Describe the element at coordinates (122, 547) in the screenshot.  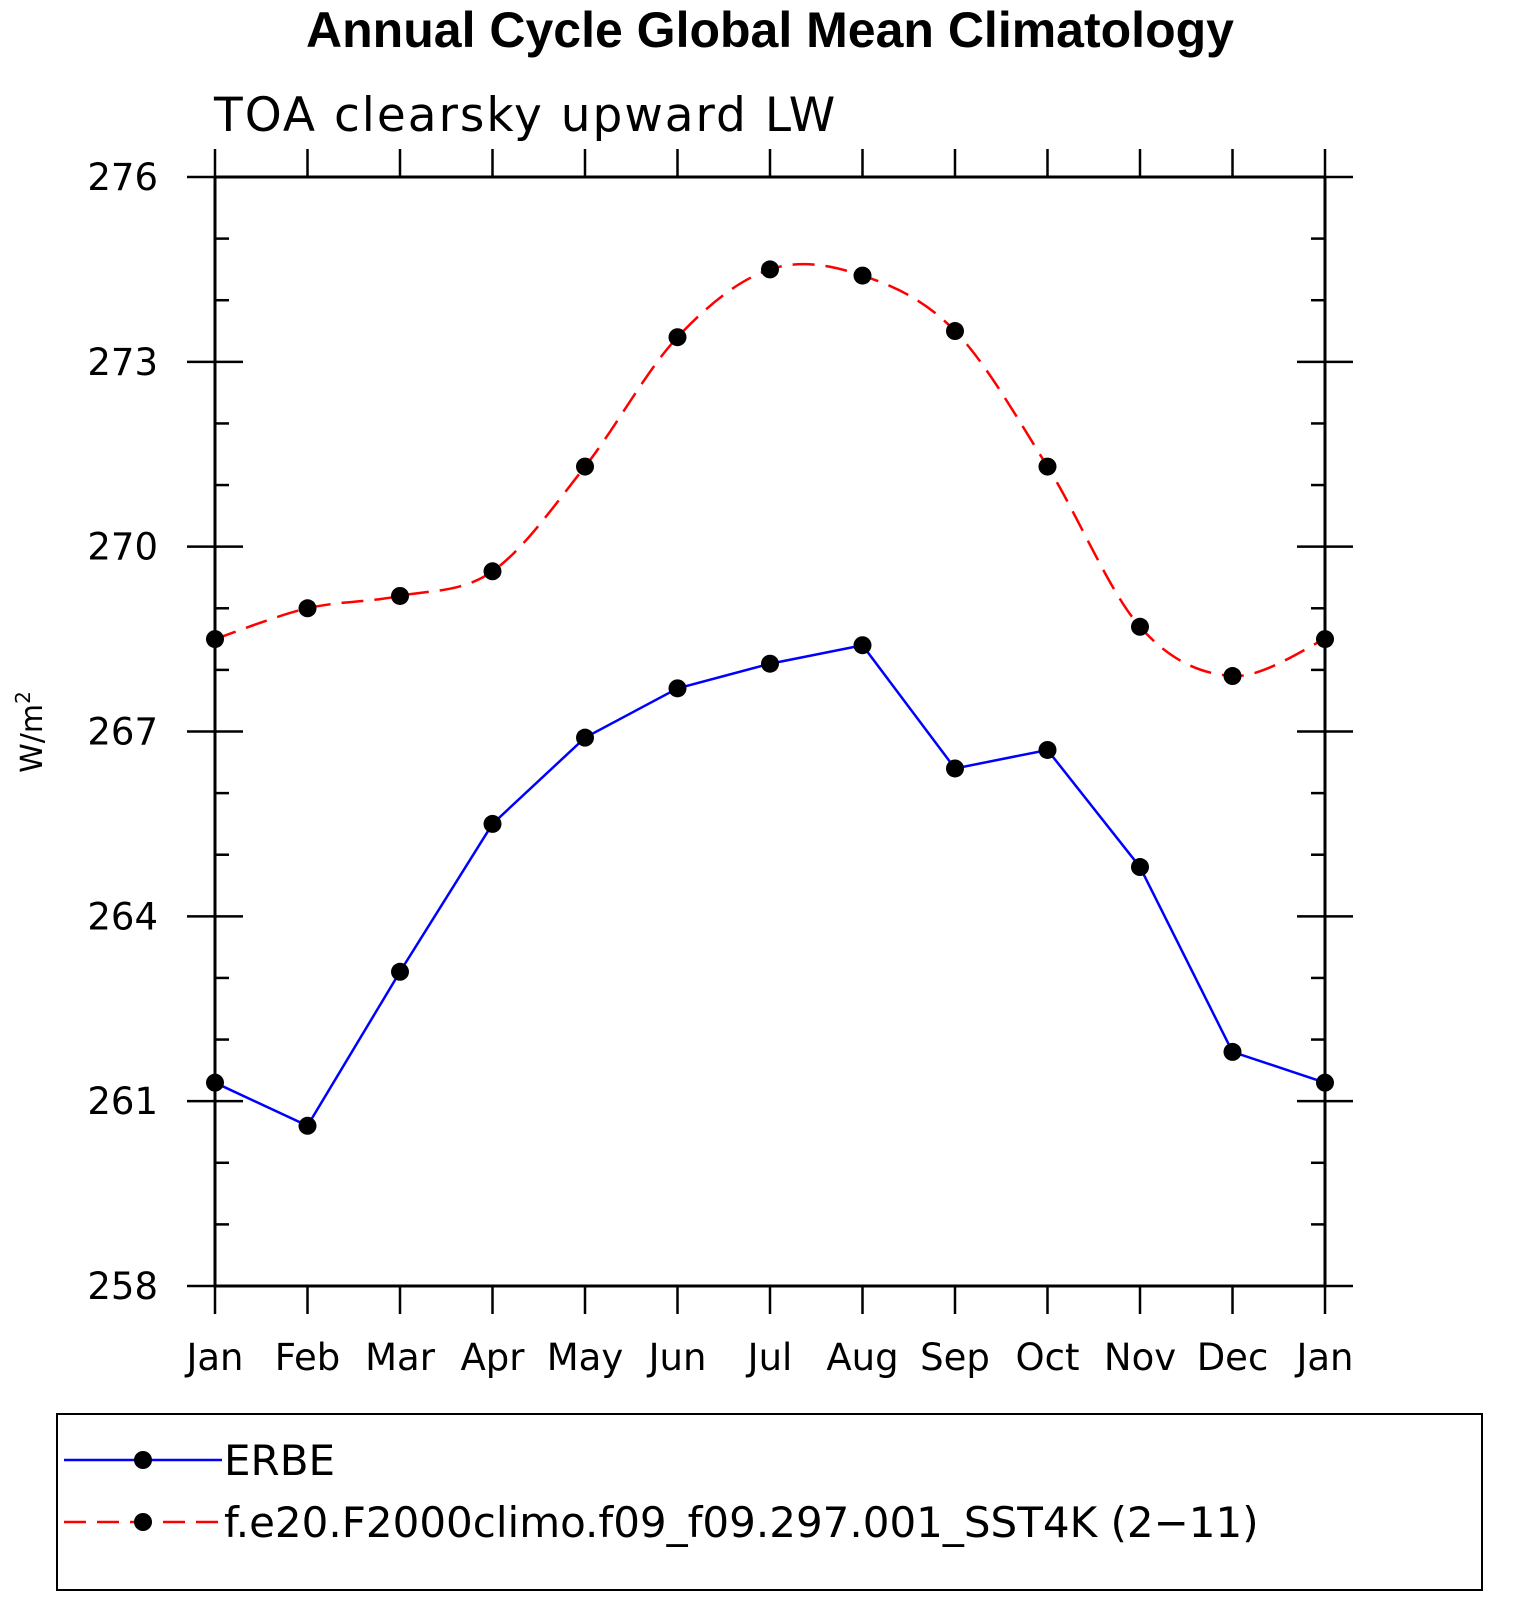
I see `y-tick-label: 270` at that location.